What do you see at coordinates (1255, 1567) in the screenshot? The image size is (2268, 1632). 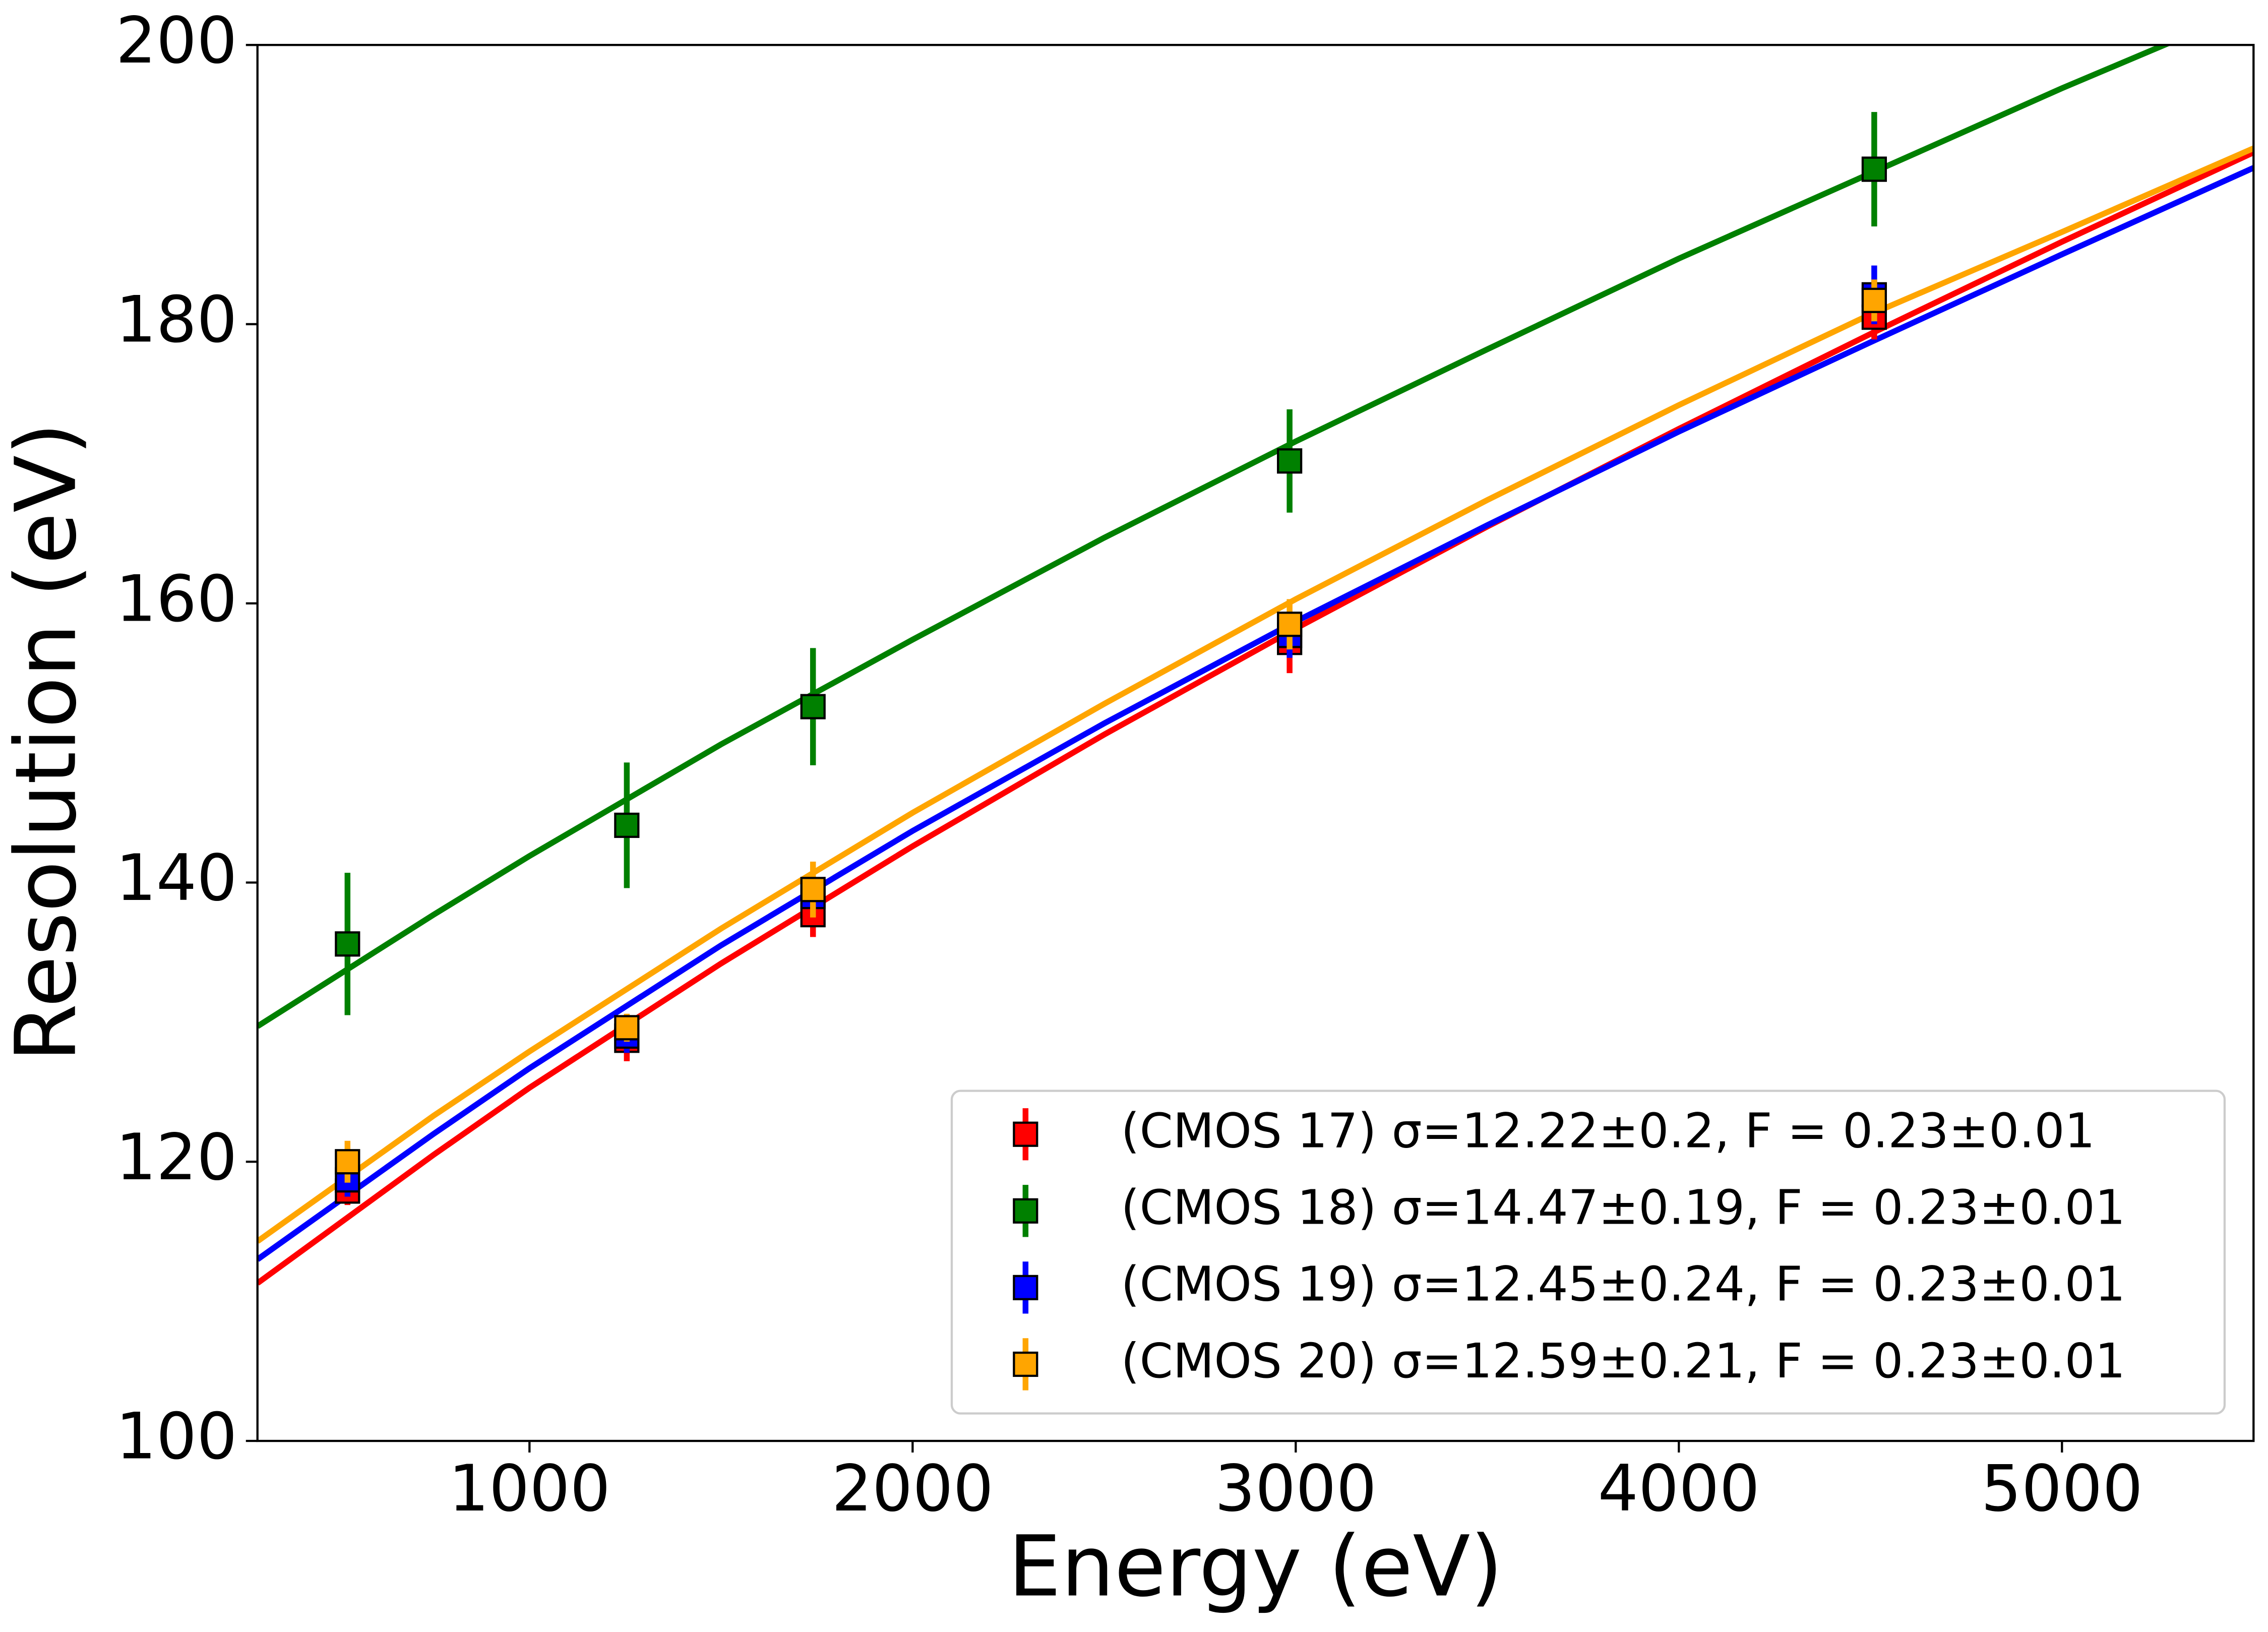 I see `x-axis-label: Energy (eV)` at bounding box center [1255, 1567].